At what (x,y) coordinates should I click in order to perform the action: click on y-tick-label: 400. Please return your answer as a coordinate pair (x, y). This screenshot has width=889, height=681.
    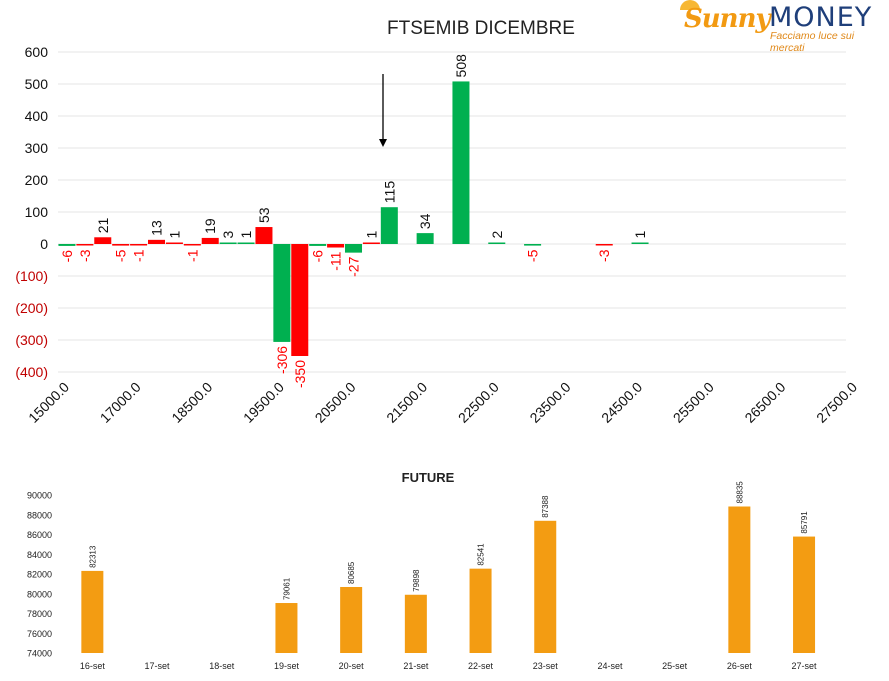
    Looking at the image, I should click on (37, 116).